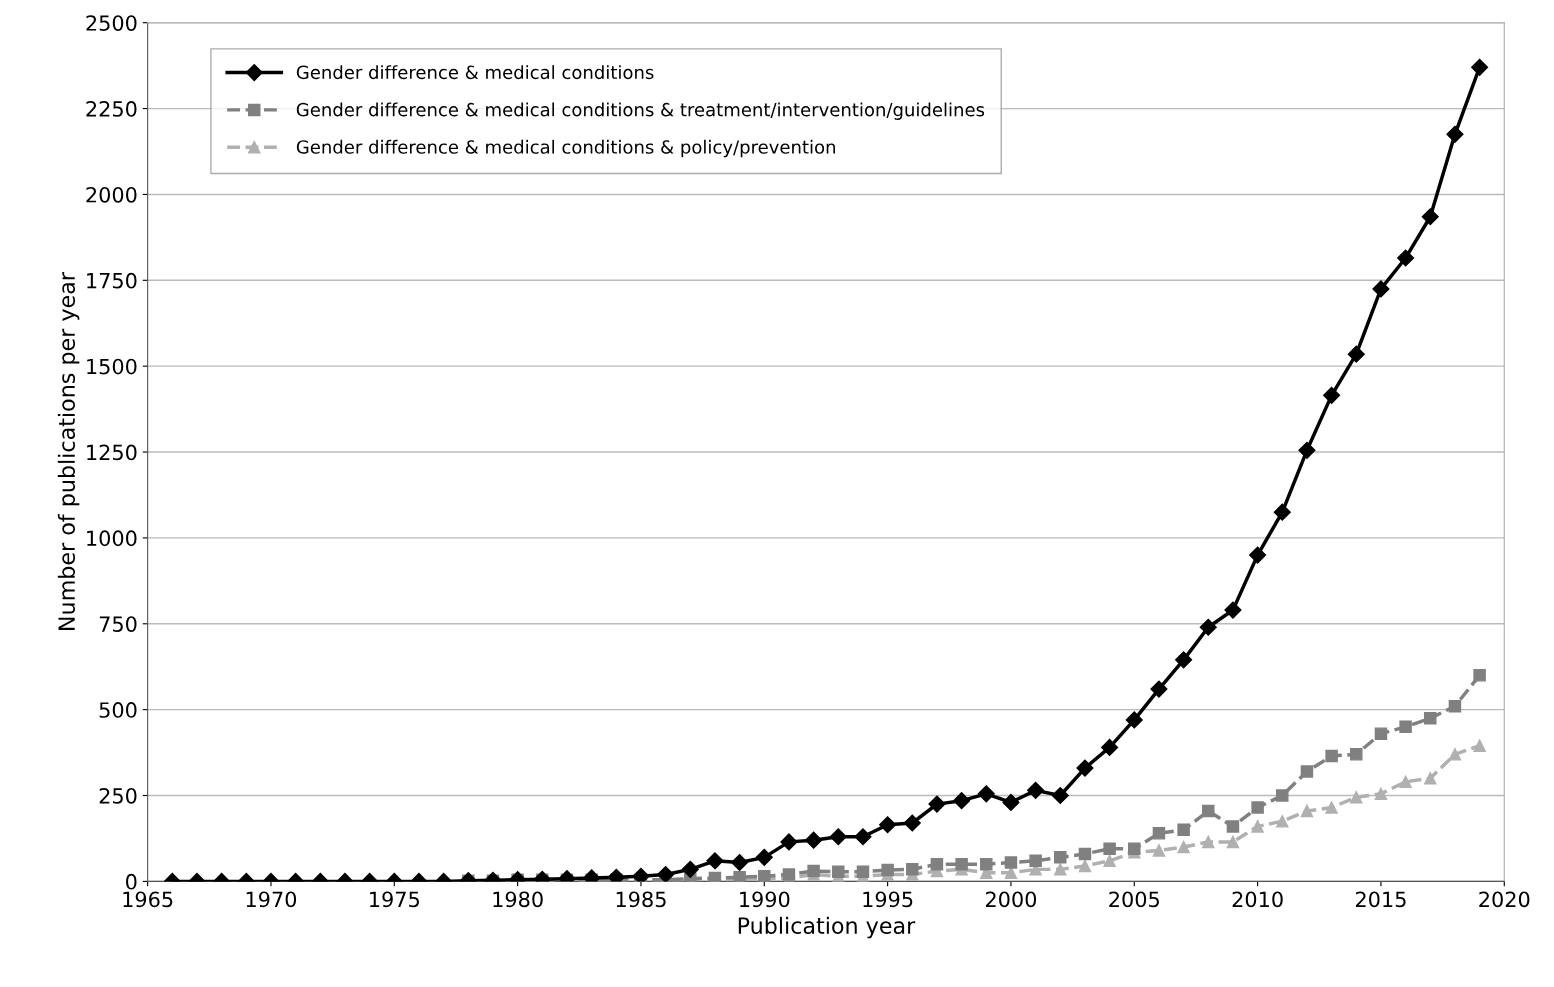 This screenshot has height=987, width=1554. Describe the element at coordinates (765, 899) in the screenshot. I see `x-tick-label: 1990` at that location.